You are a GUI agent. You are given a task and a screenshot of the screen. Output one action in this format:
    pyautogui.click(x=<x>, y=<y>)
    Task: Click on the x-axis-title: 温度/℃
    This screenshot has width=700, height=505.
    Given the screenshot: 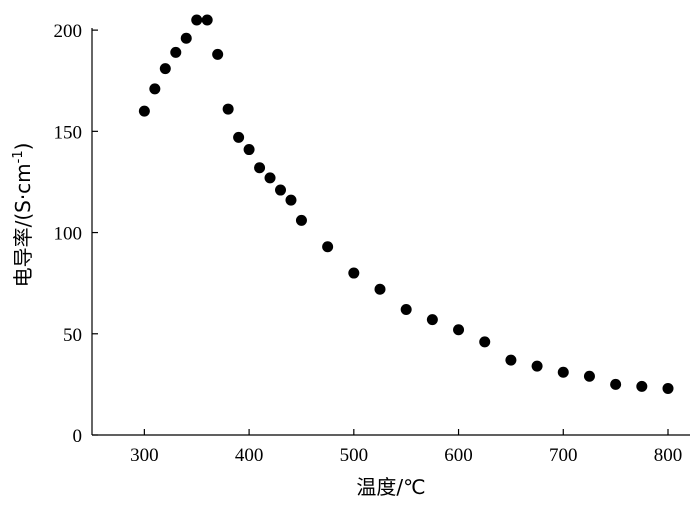 What is the action you would take?
    pyautogui.click(x=390, y=487)
    